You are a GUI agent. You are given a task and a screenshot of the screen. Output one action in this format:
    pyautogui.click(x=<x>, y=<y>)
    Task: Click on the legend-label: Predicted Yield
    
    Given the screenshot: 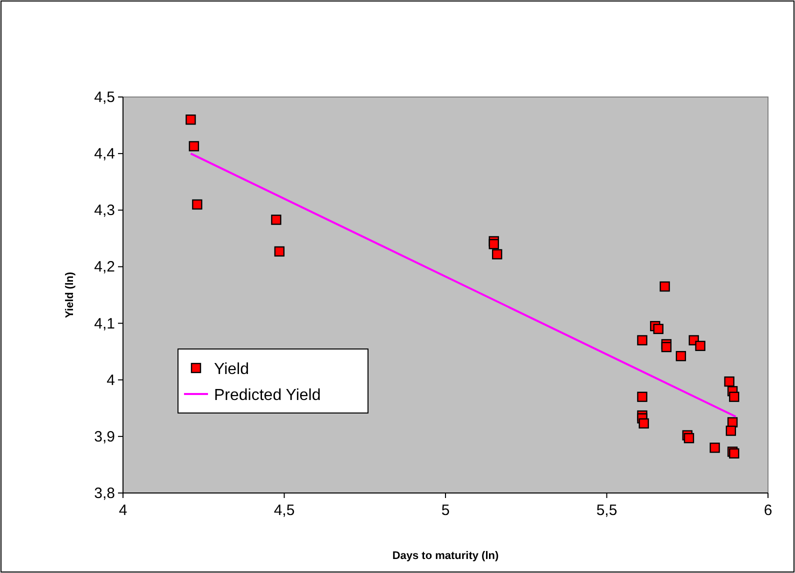 What is the action you would take?
    pyautogui.click(x=267, y=395)
    